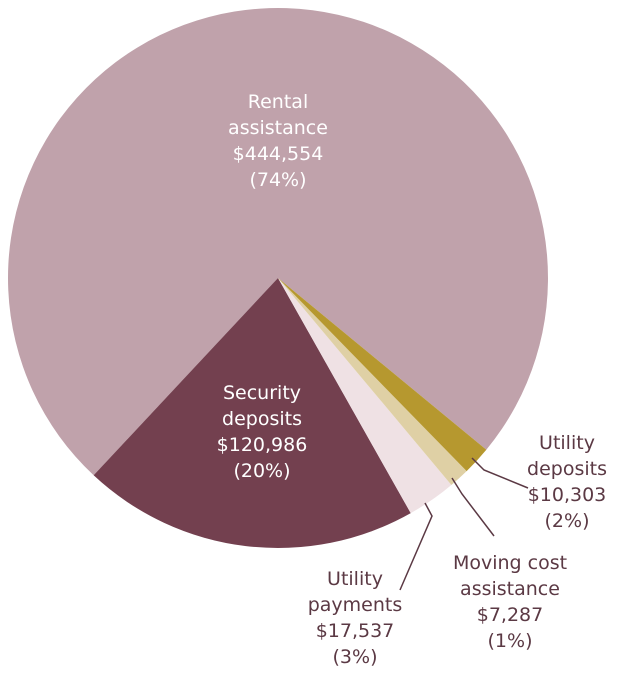 The height and width of the screenshot is (673, 621). Describe the element at coordinates (567, 456) in the screenshot. I see `category-label: Utility deposits` at that location.